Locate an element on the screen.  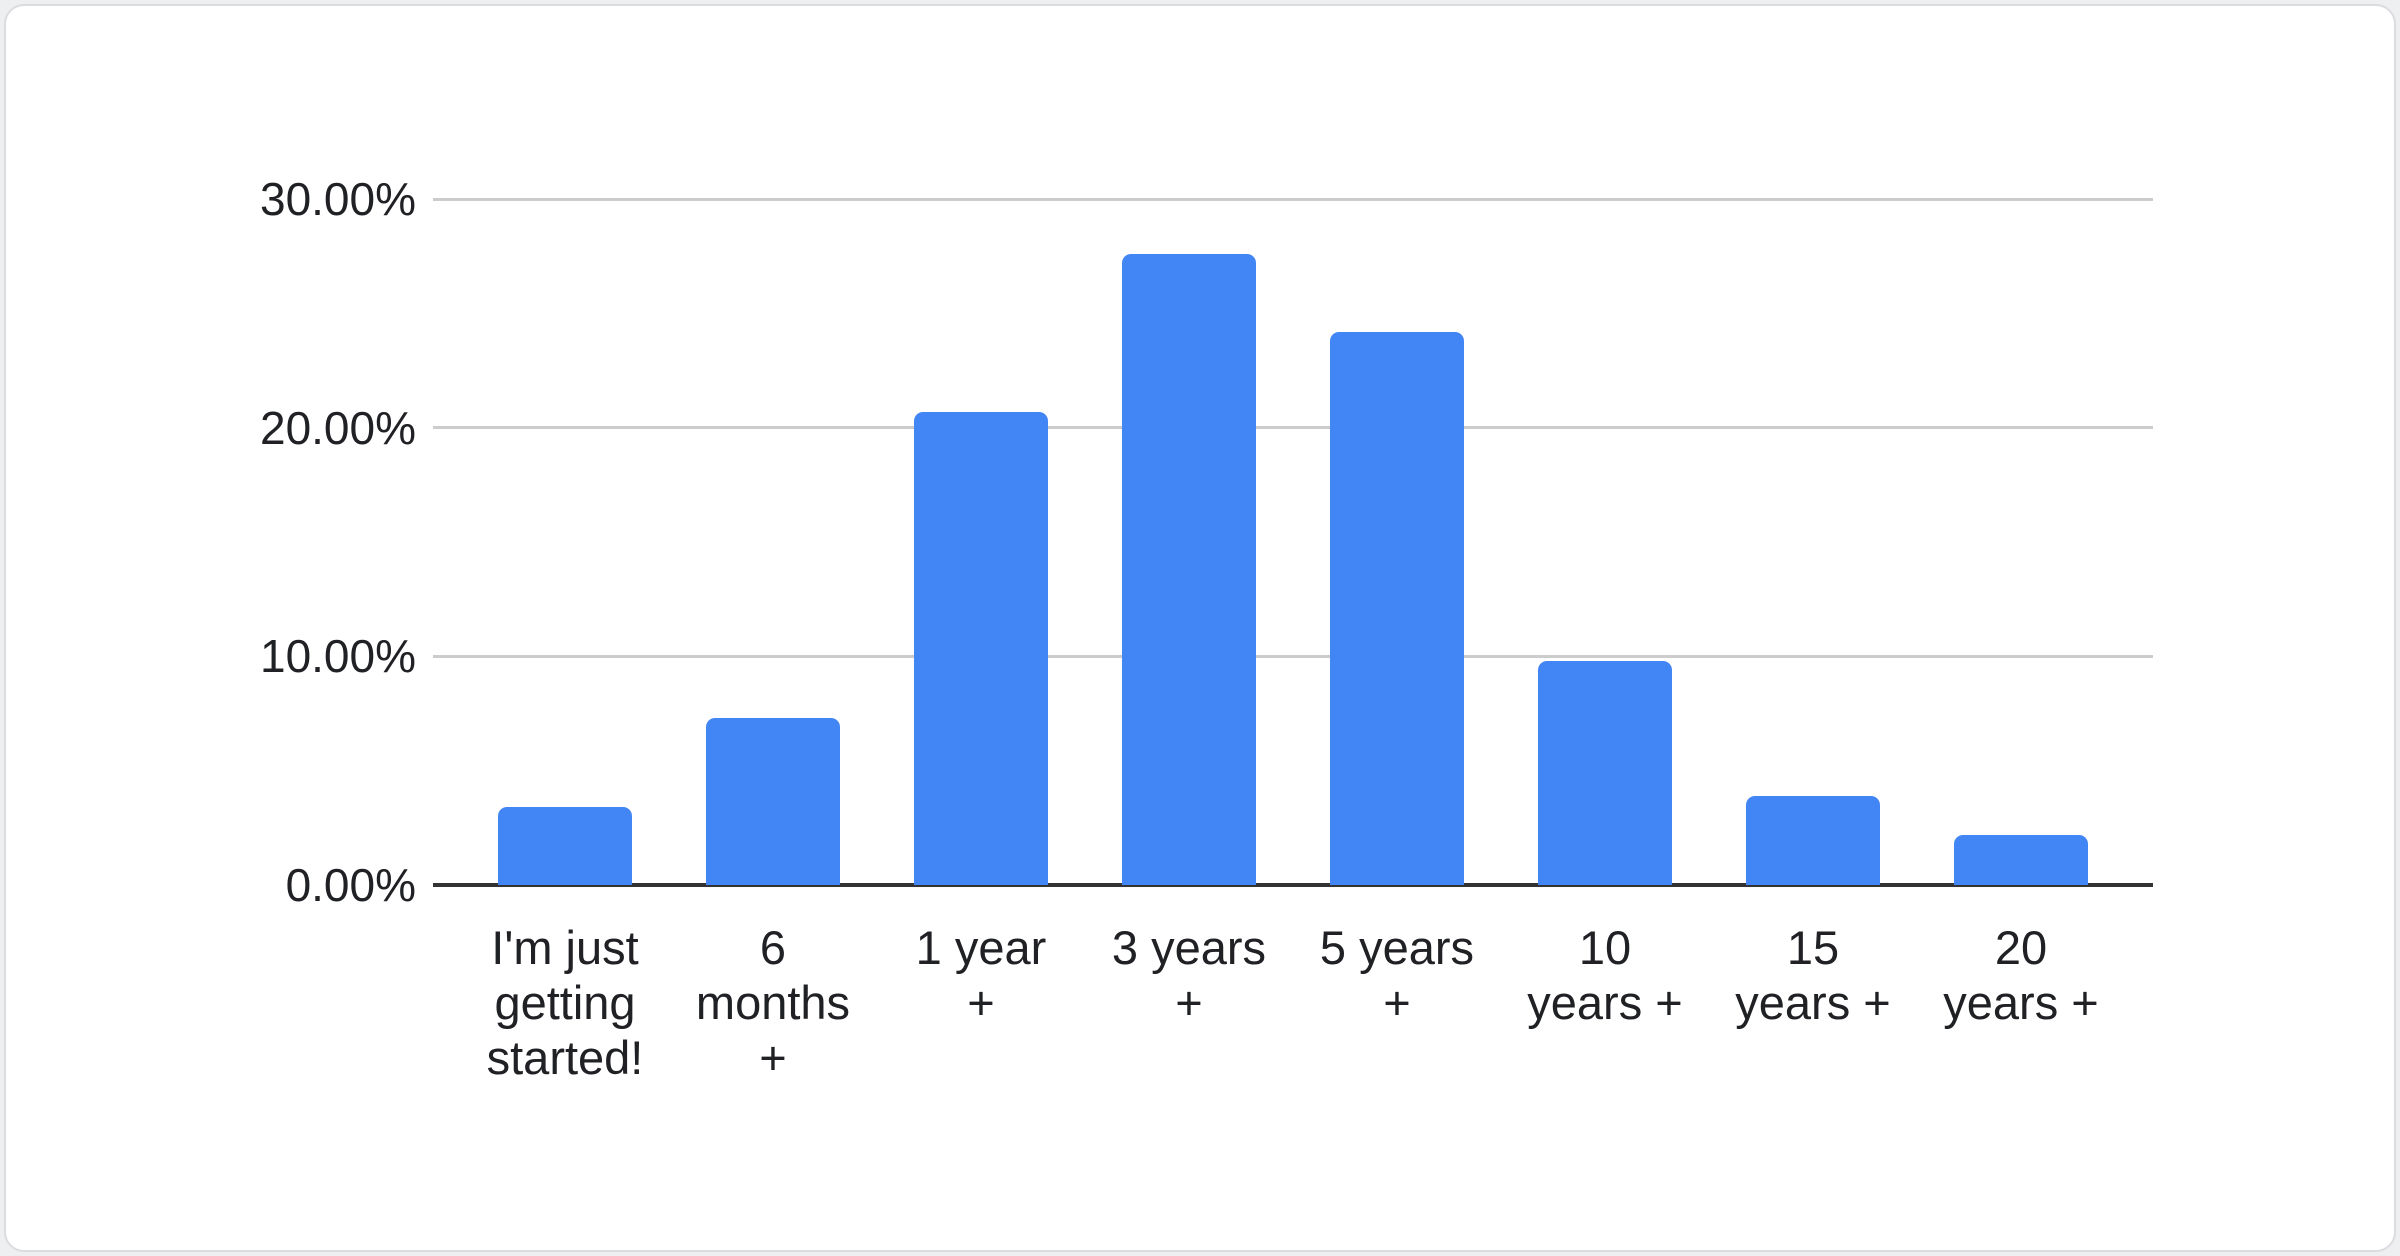
y-axis-tick-label: 20.00% is located at coordinates (337, 427).